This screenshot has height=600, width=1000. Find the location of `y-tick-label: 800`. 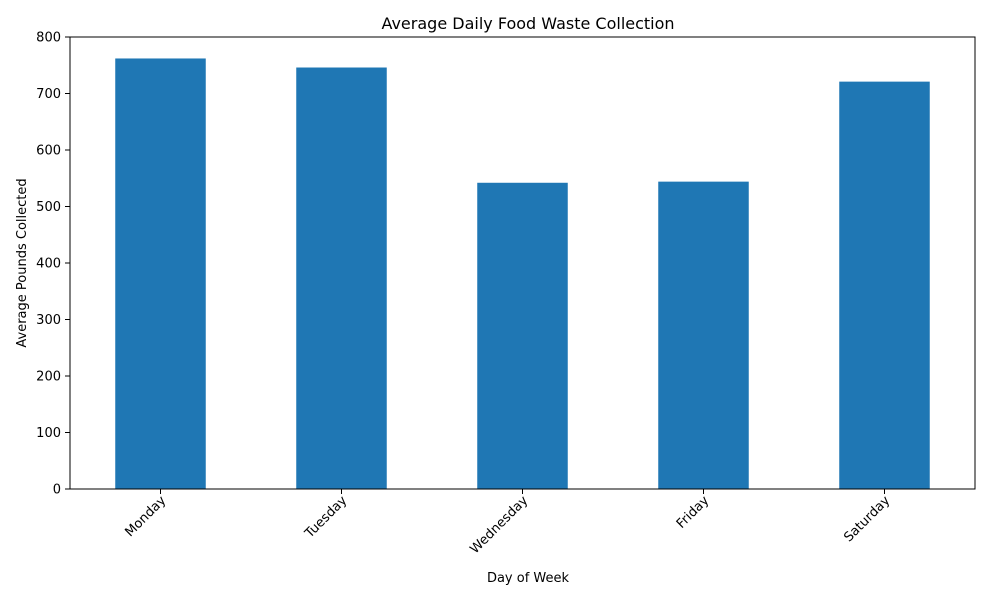

y-tick-label: 800 is located at coordinates (48, 38).